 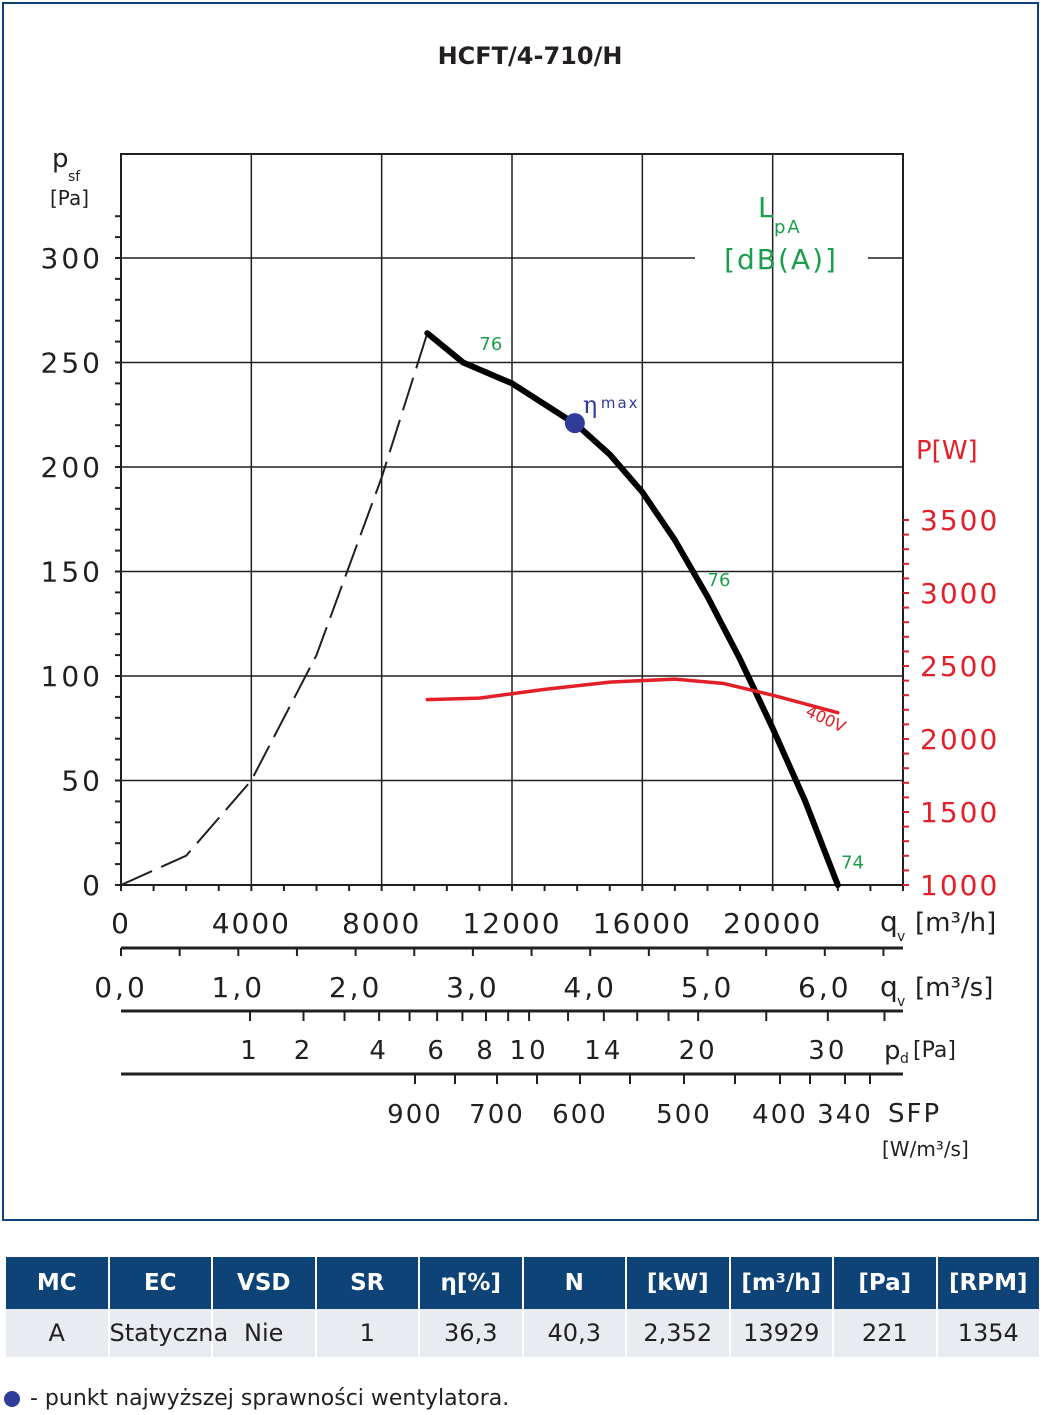 I want to click on x-tick-label: 16000, so click(x=642, y=923).